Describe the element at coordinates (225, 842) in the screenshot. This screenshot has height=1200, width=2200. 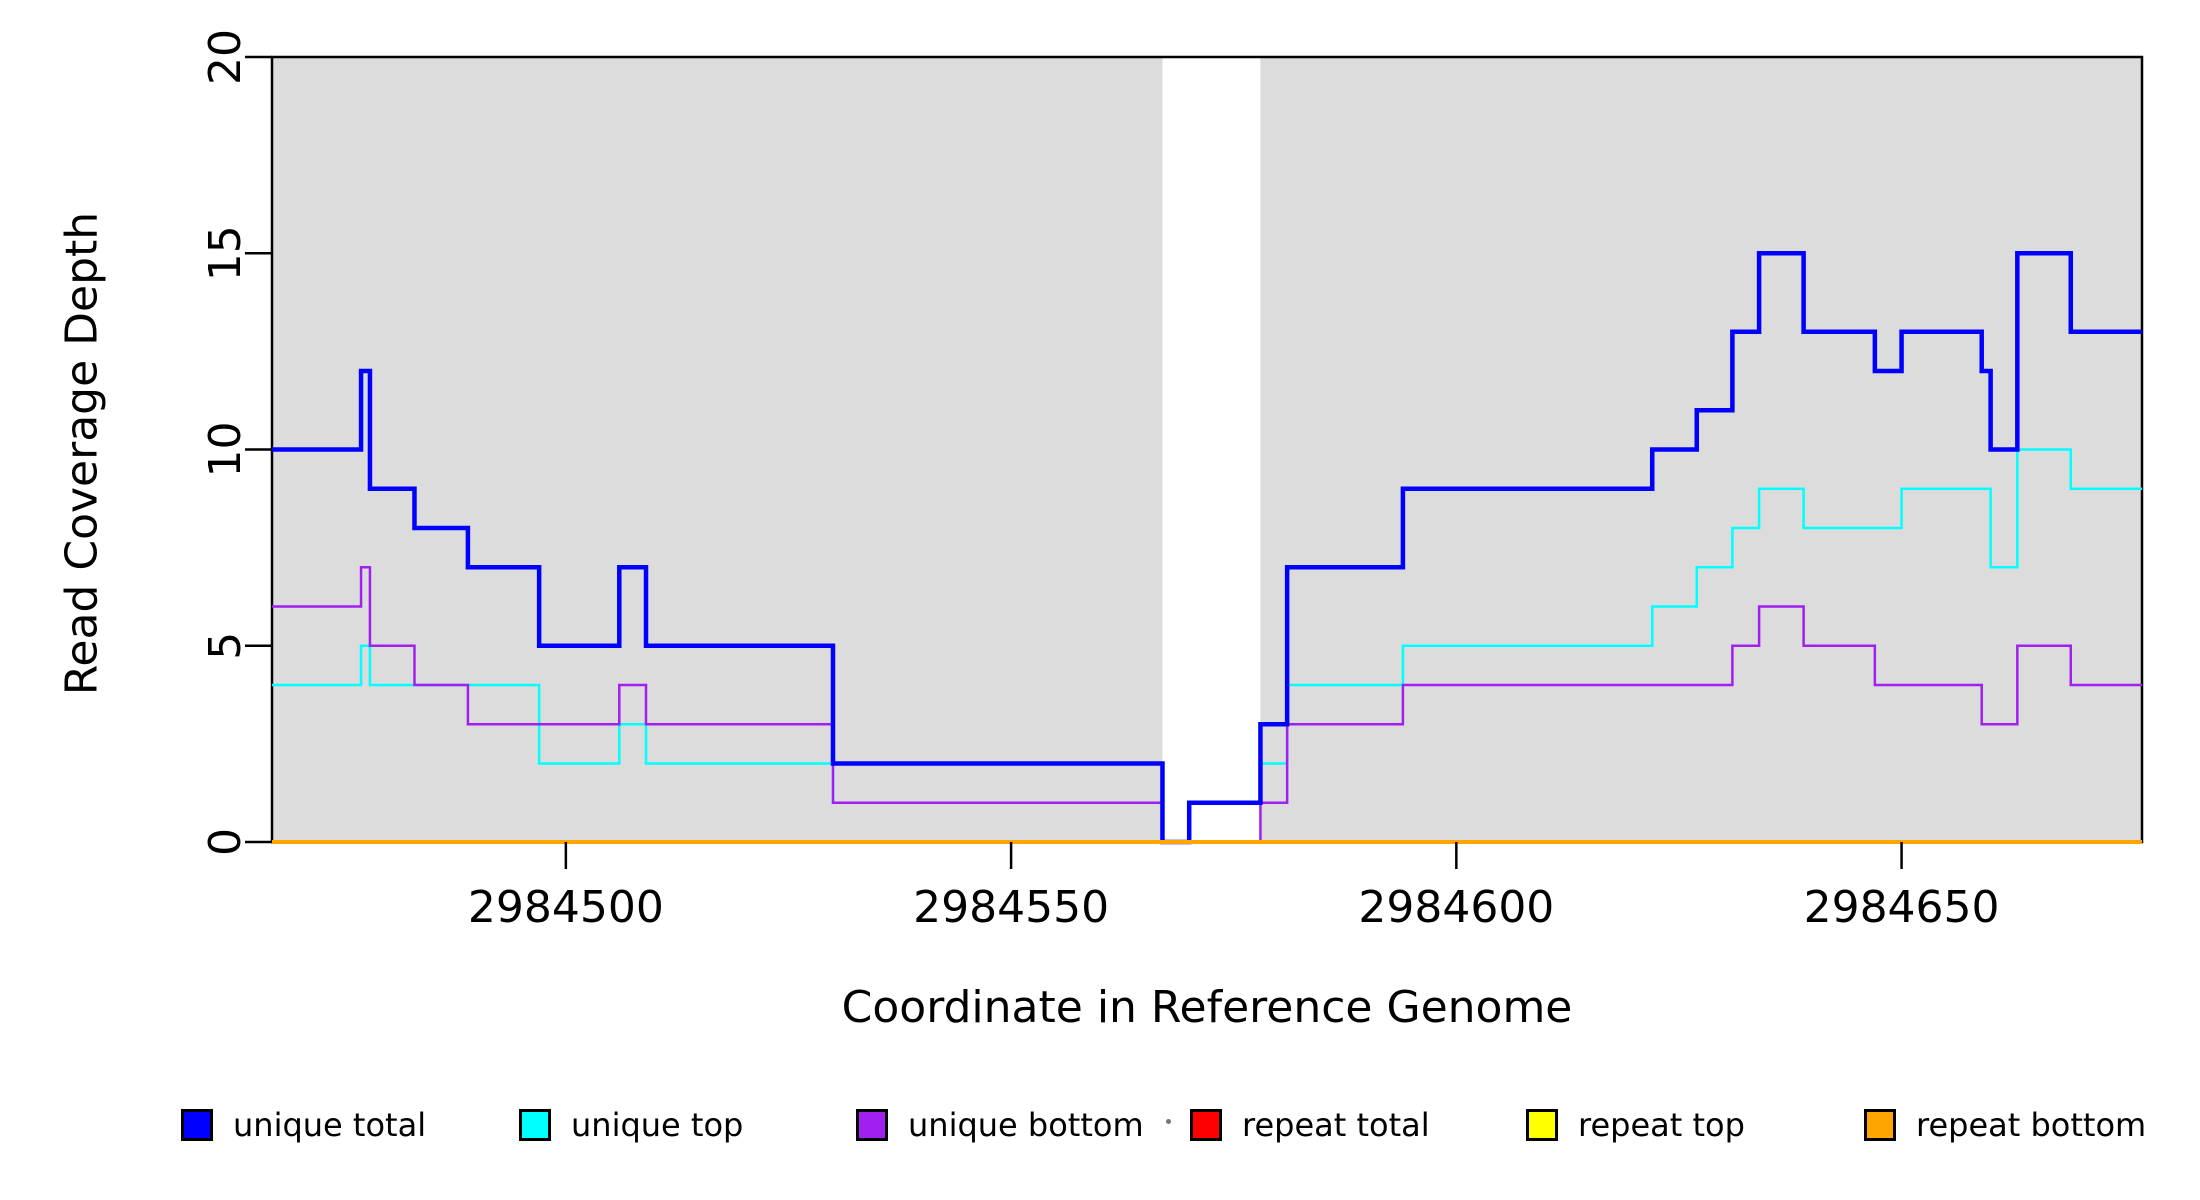
I see `y-tick-label: 0` at that location.